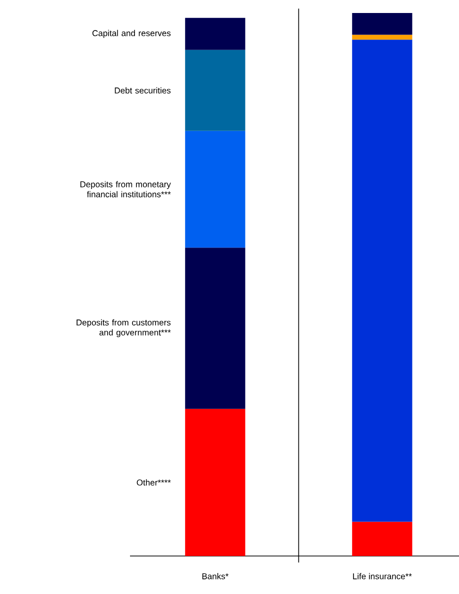  I want to click on x-tick-label: Life insurance**, so click(382, 576).